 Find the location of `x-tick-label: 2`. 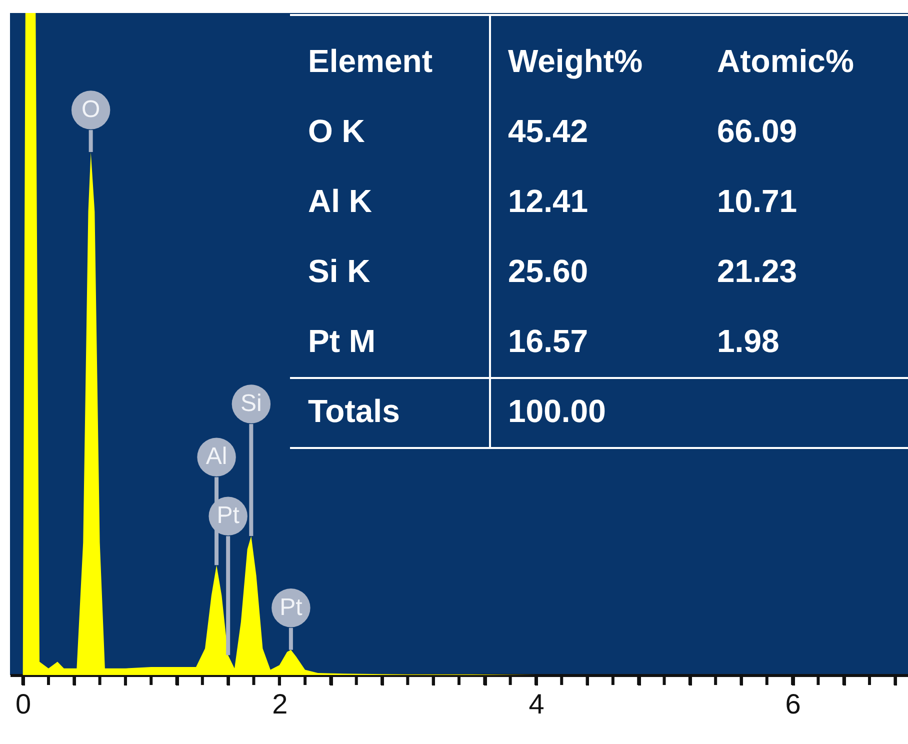

x-tick-label: 2 is located at coordinates (280, 704).